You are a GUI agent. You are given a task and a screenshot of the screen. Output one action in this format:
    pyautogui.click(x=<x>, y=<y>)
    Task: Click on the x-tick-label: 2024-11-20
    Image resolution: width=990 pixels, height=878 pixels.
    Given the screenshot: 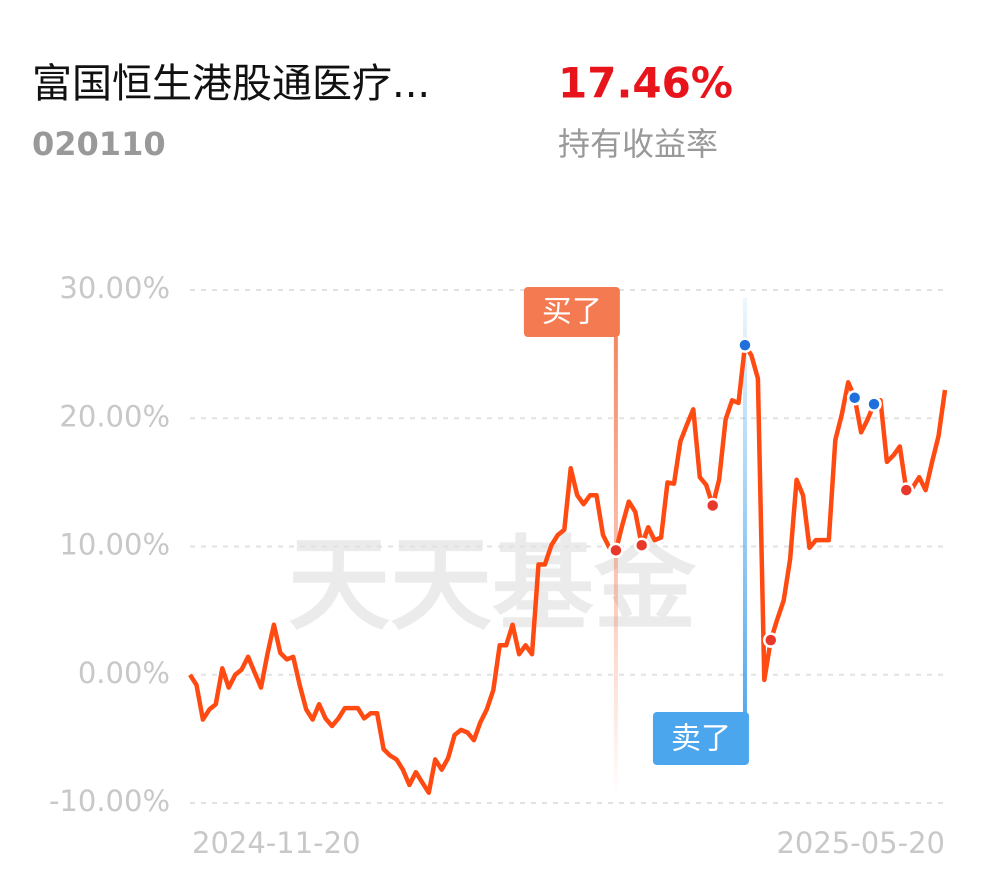 What is the action you would take?
    pyautogui.click(x=276, y=843)
    